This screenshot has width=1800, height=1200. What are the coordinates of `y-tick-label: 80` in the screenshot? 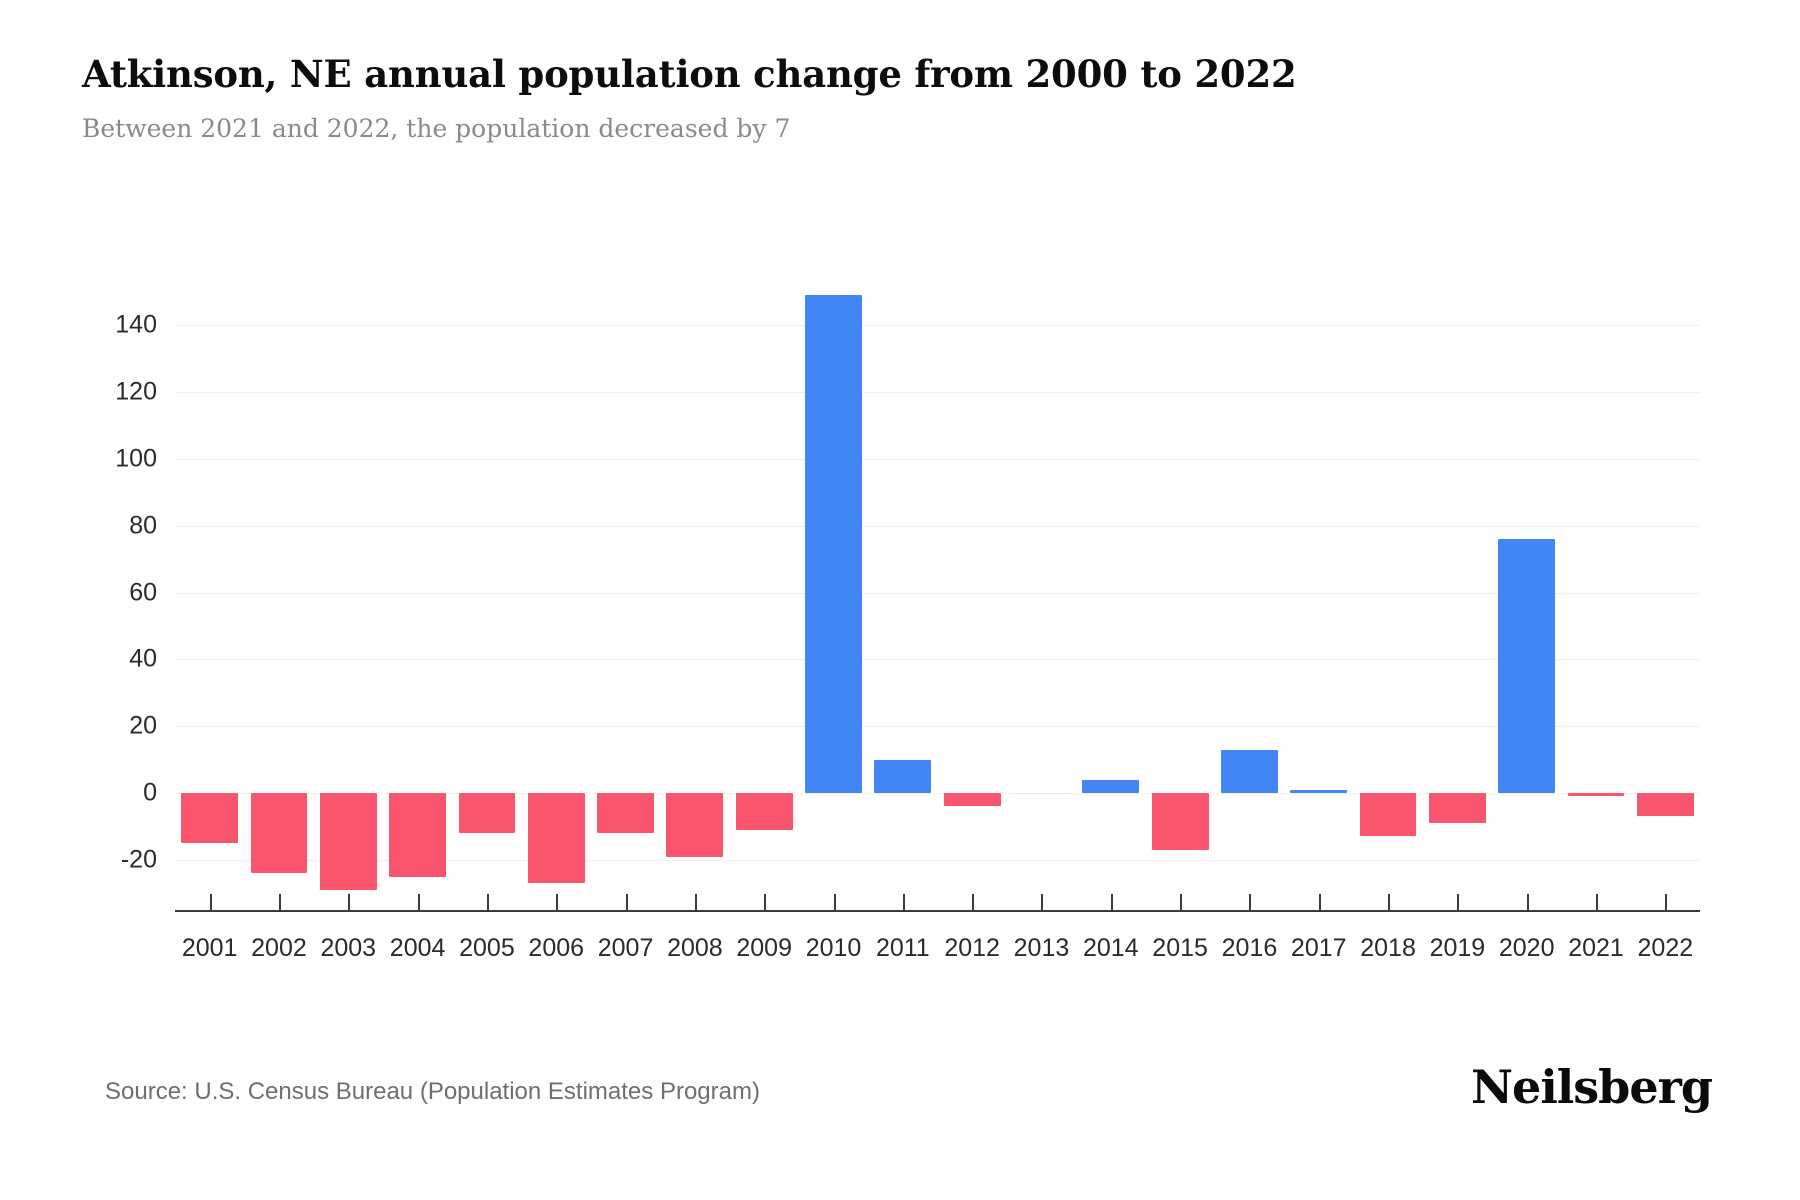 It's located at (143, 525).